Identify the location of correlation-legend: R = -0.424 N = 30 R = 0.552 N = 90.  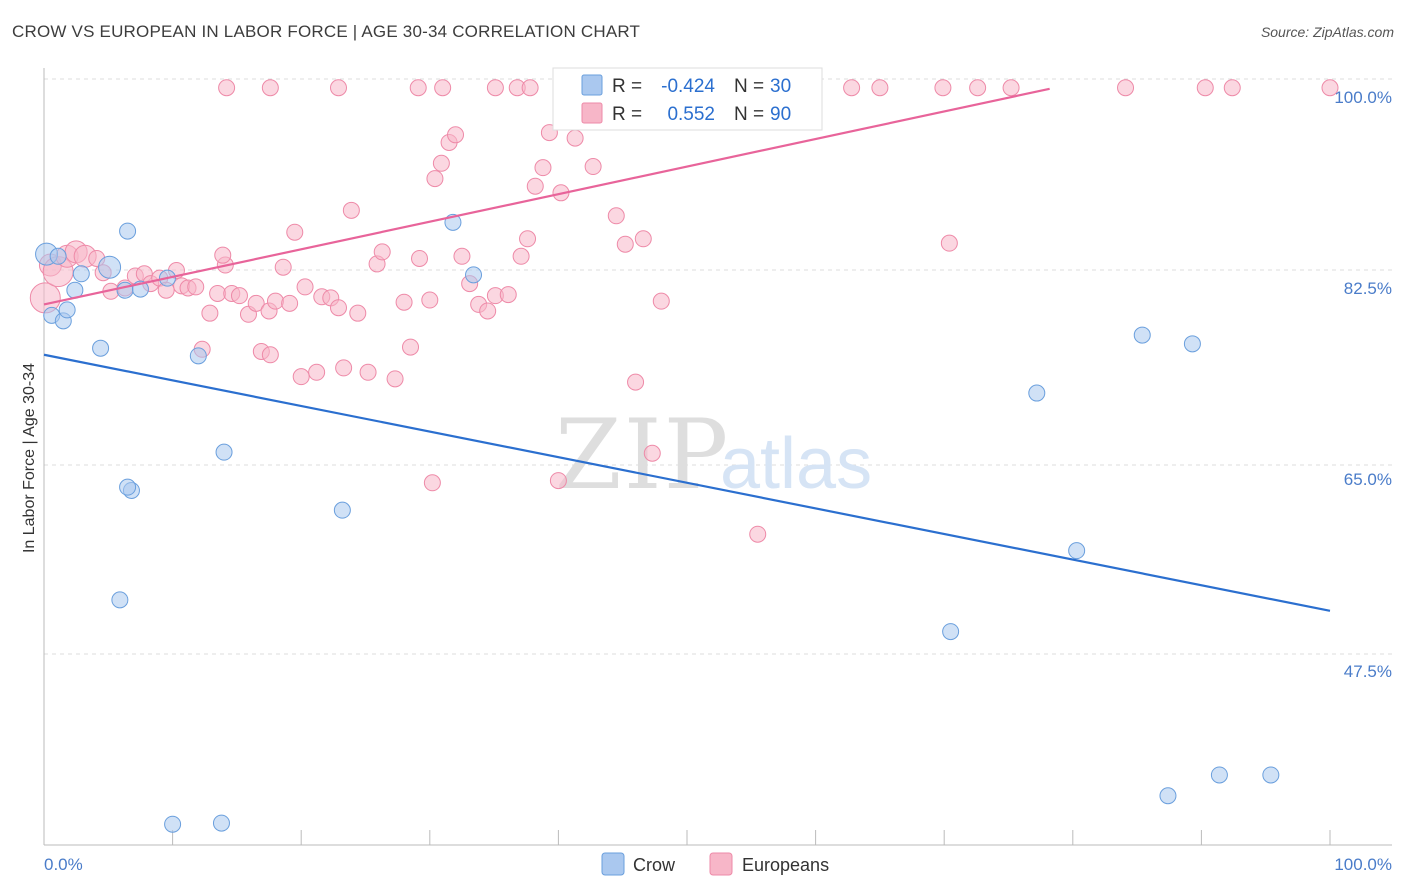
(687, 99).